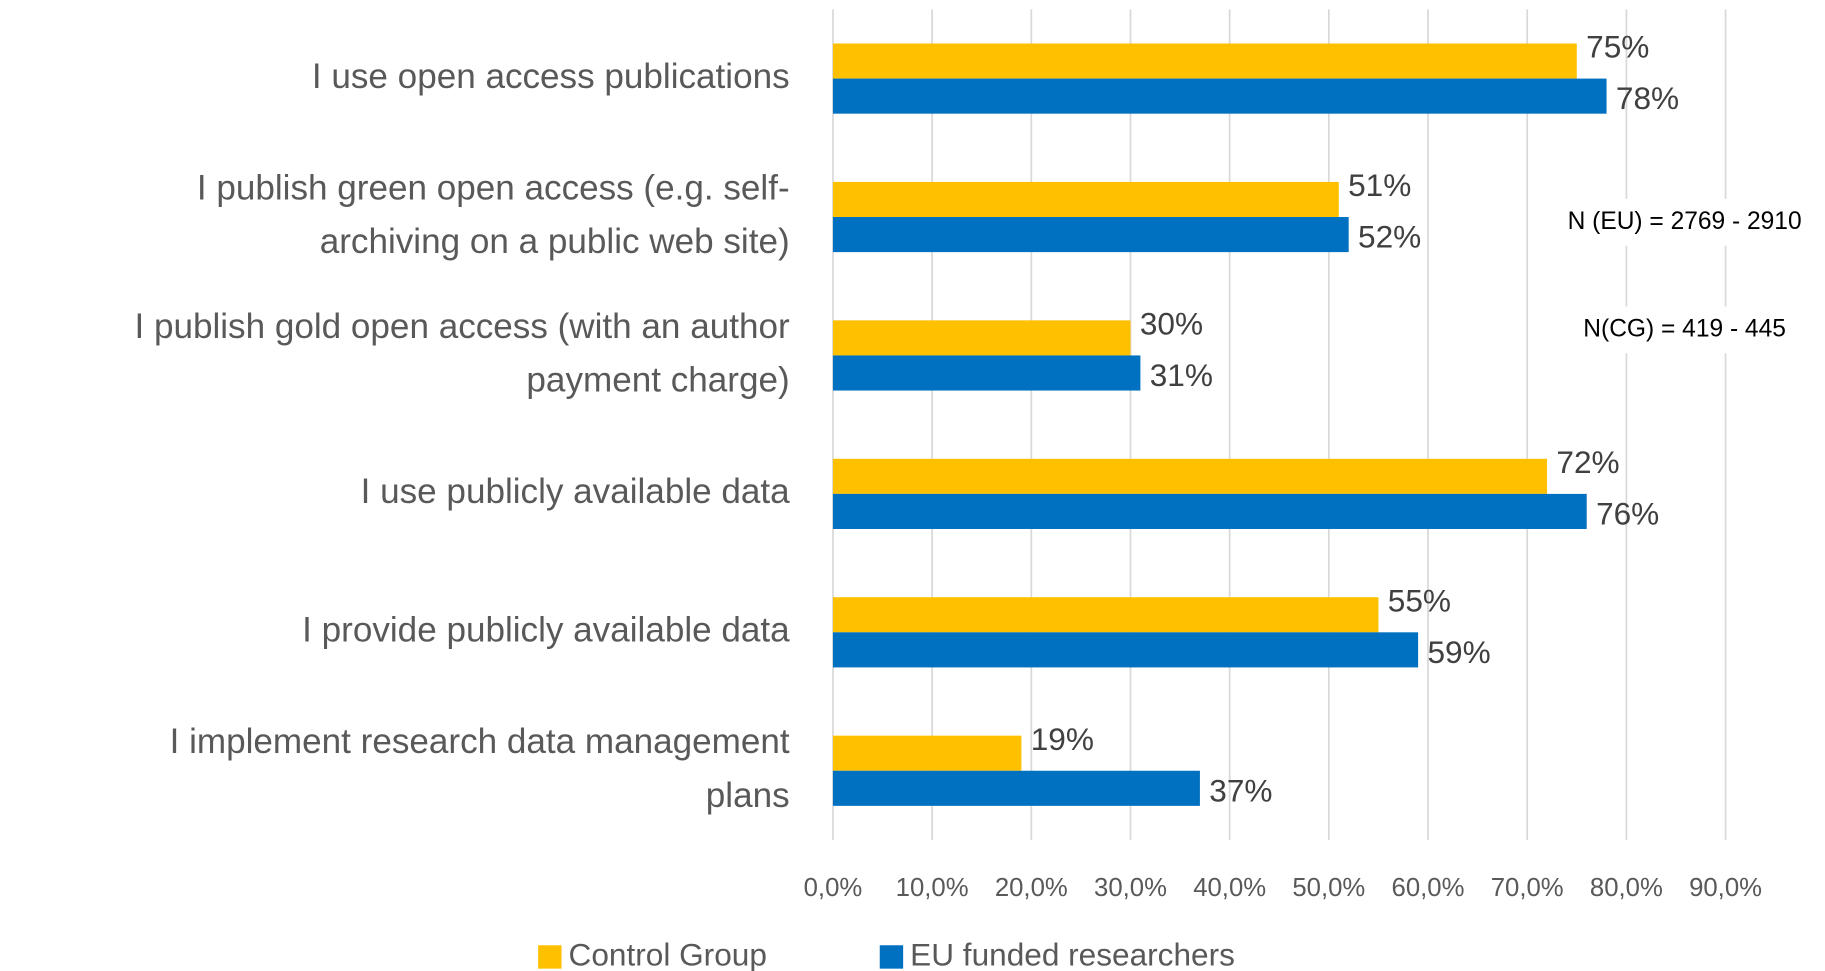 This screenshot has height=971, width=1825. I want to click on y-tick-label: payment charge), so click(657, 380).